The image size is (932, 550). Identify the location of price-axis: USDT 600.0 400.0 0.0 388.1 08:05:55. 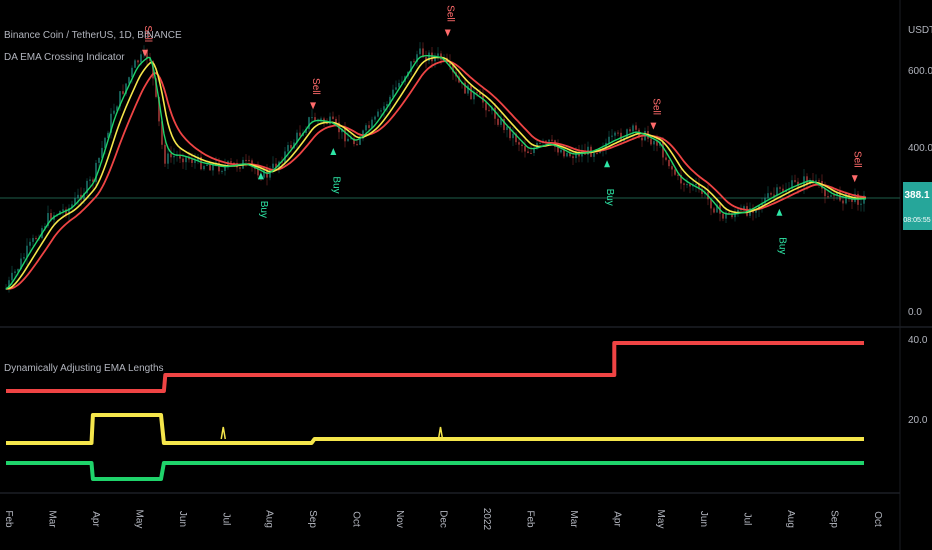
(917, 171).